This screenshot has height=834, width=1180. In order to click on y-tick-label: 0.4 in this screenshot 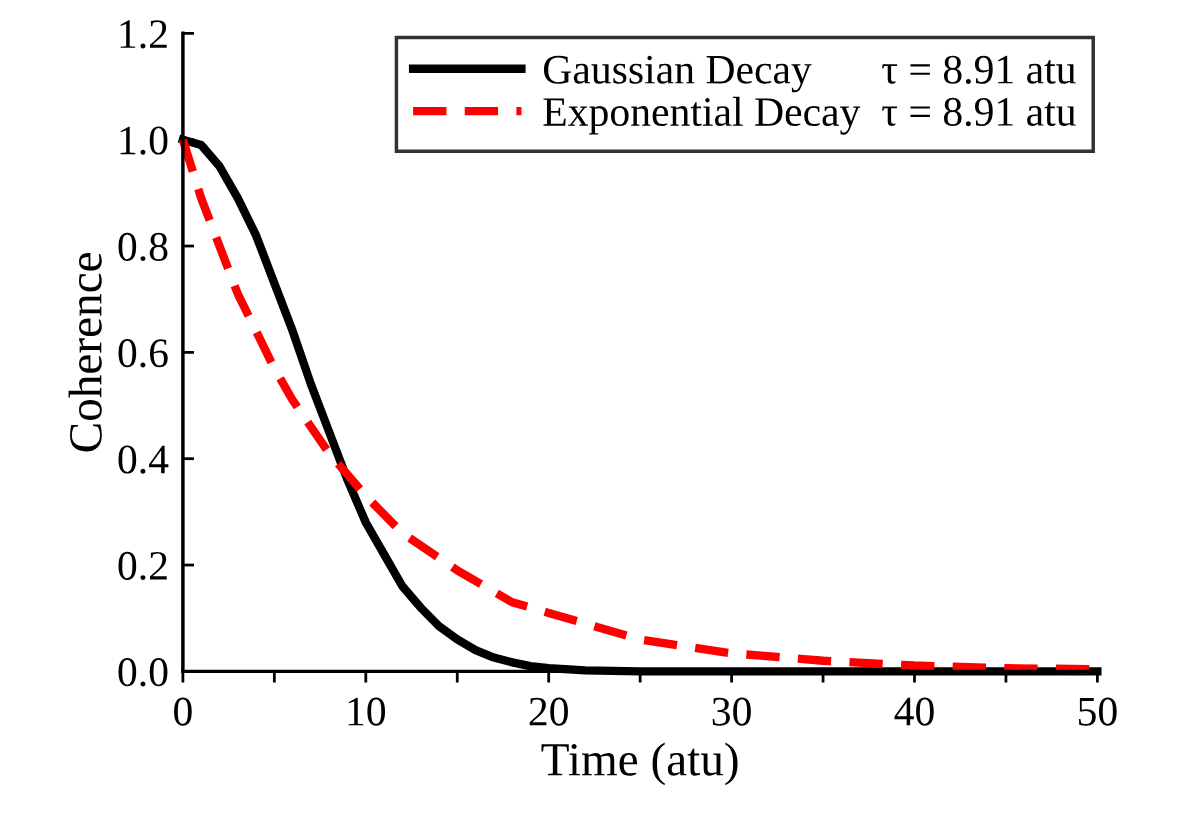, I will do `click(143, 459)`.